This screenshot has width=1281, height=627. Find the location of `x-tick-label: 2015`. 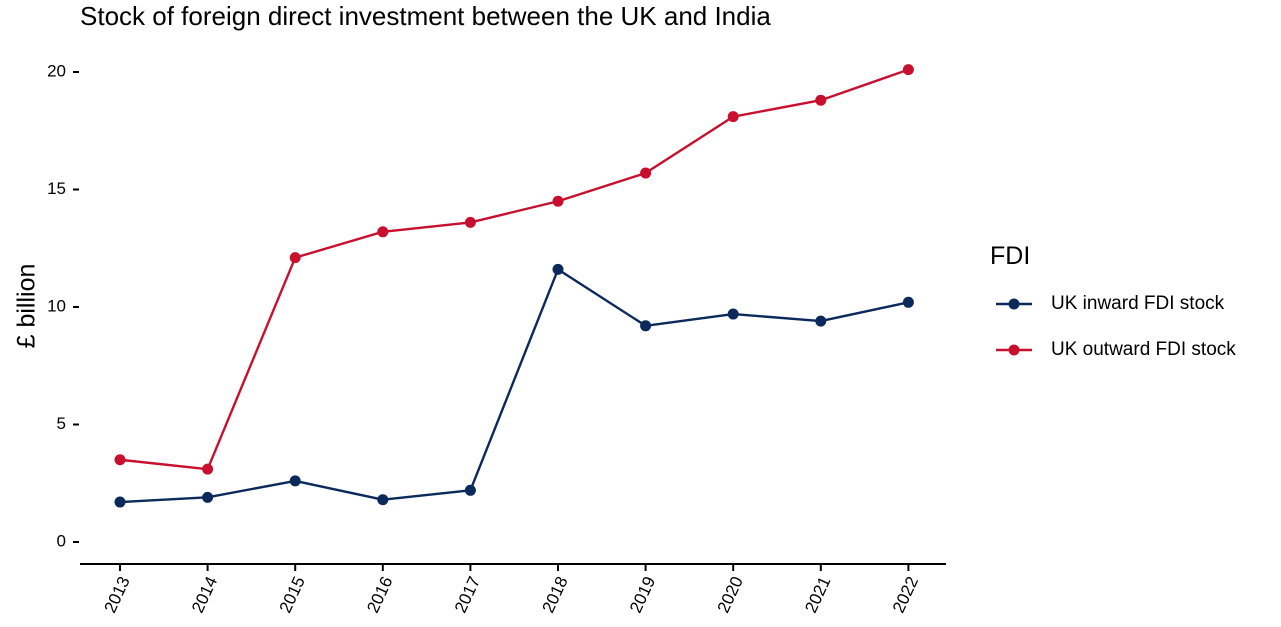

x-tick-label: 2015 is located at coordinates (292, 595).